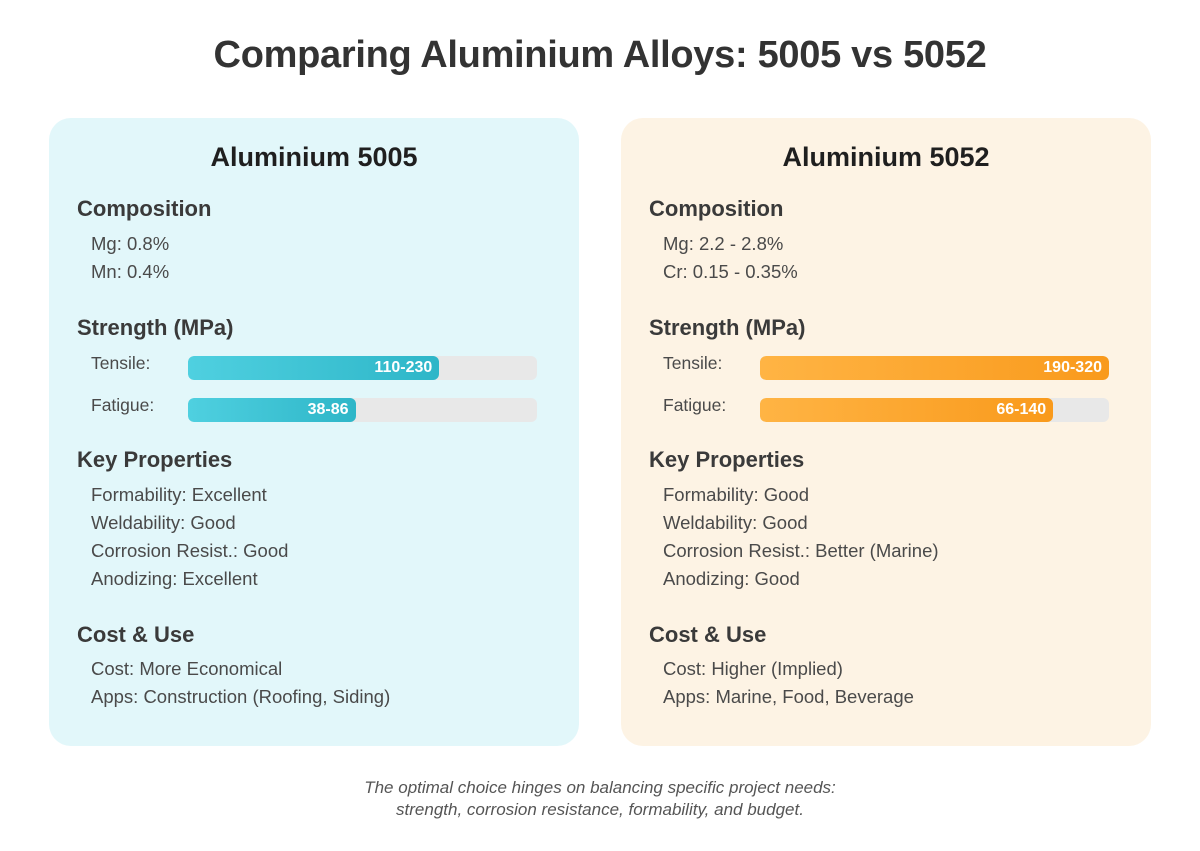 The height and width of the screenshot is (851, 1200). Describe the element at coordinates (736, 494) in the screenshot. I see `property-item: Formability: Good` at that location.